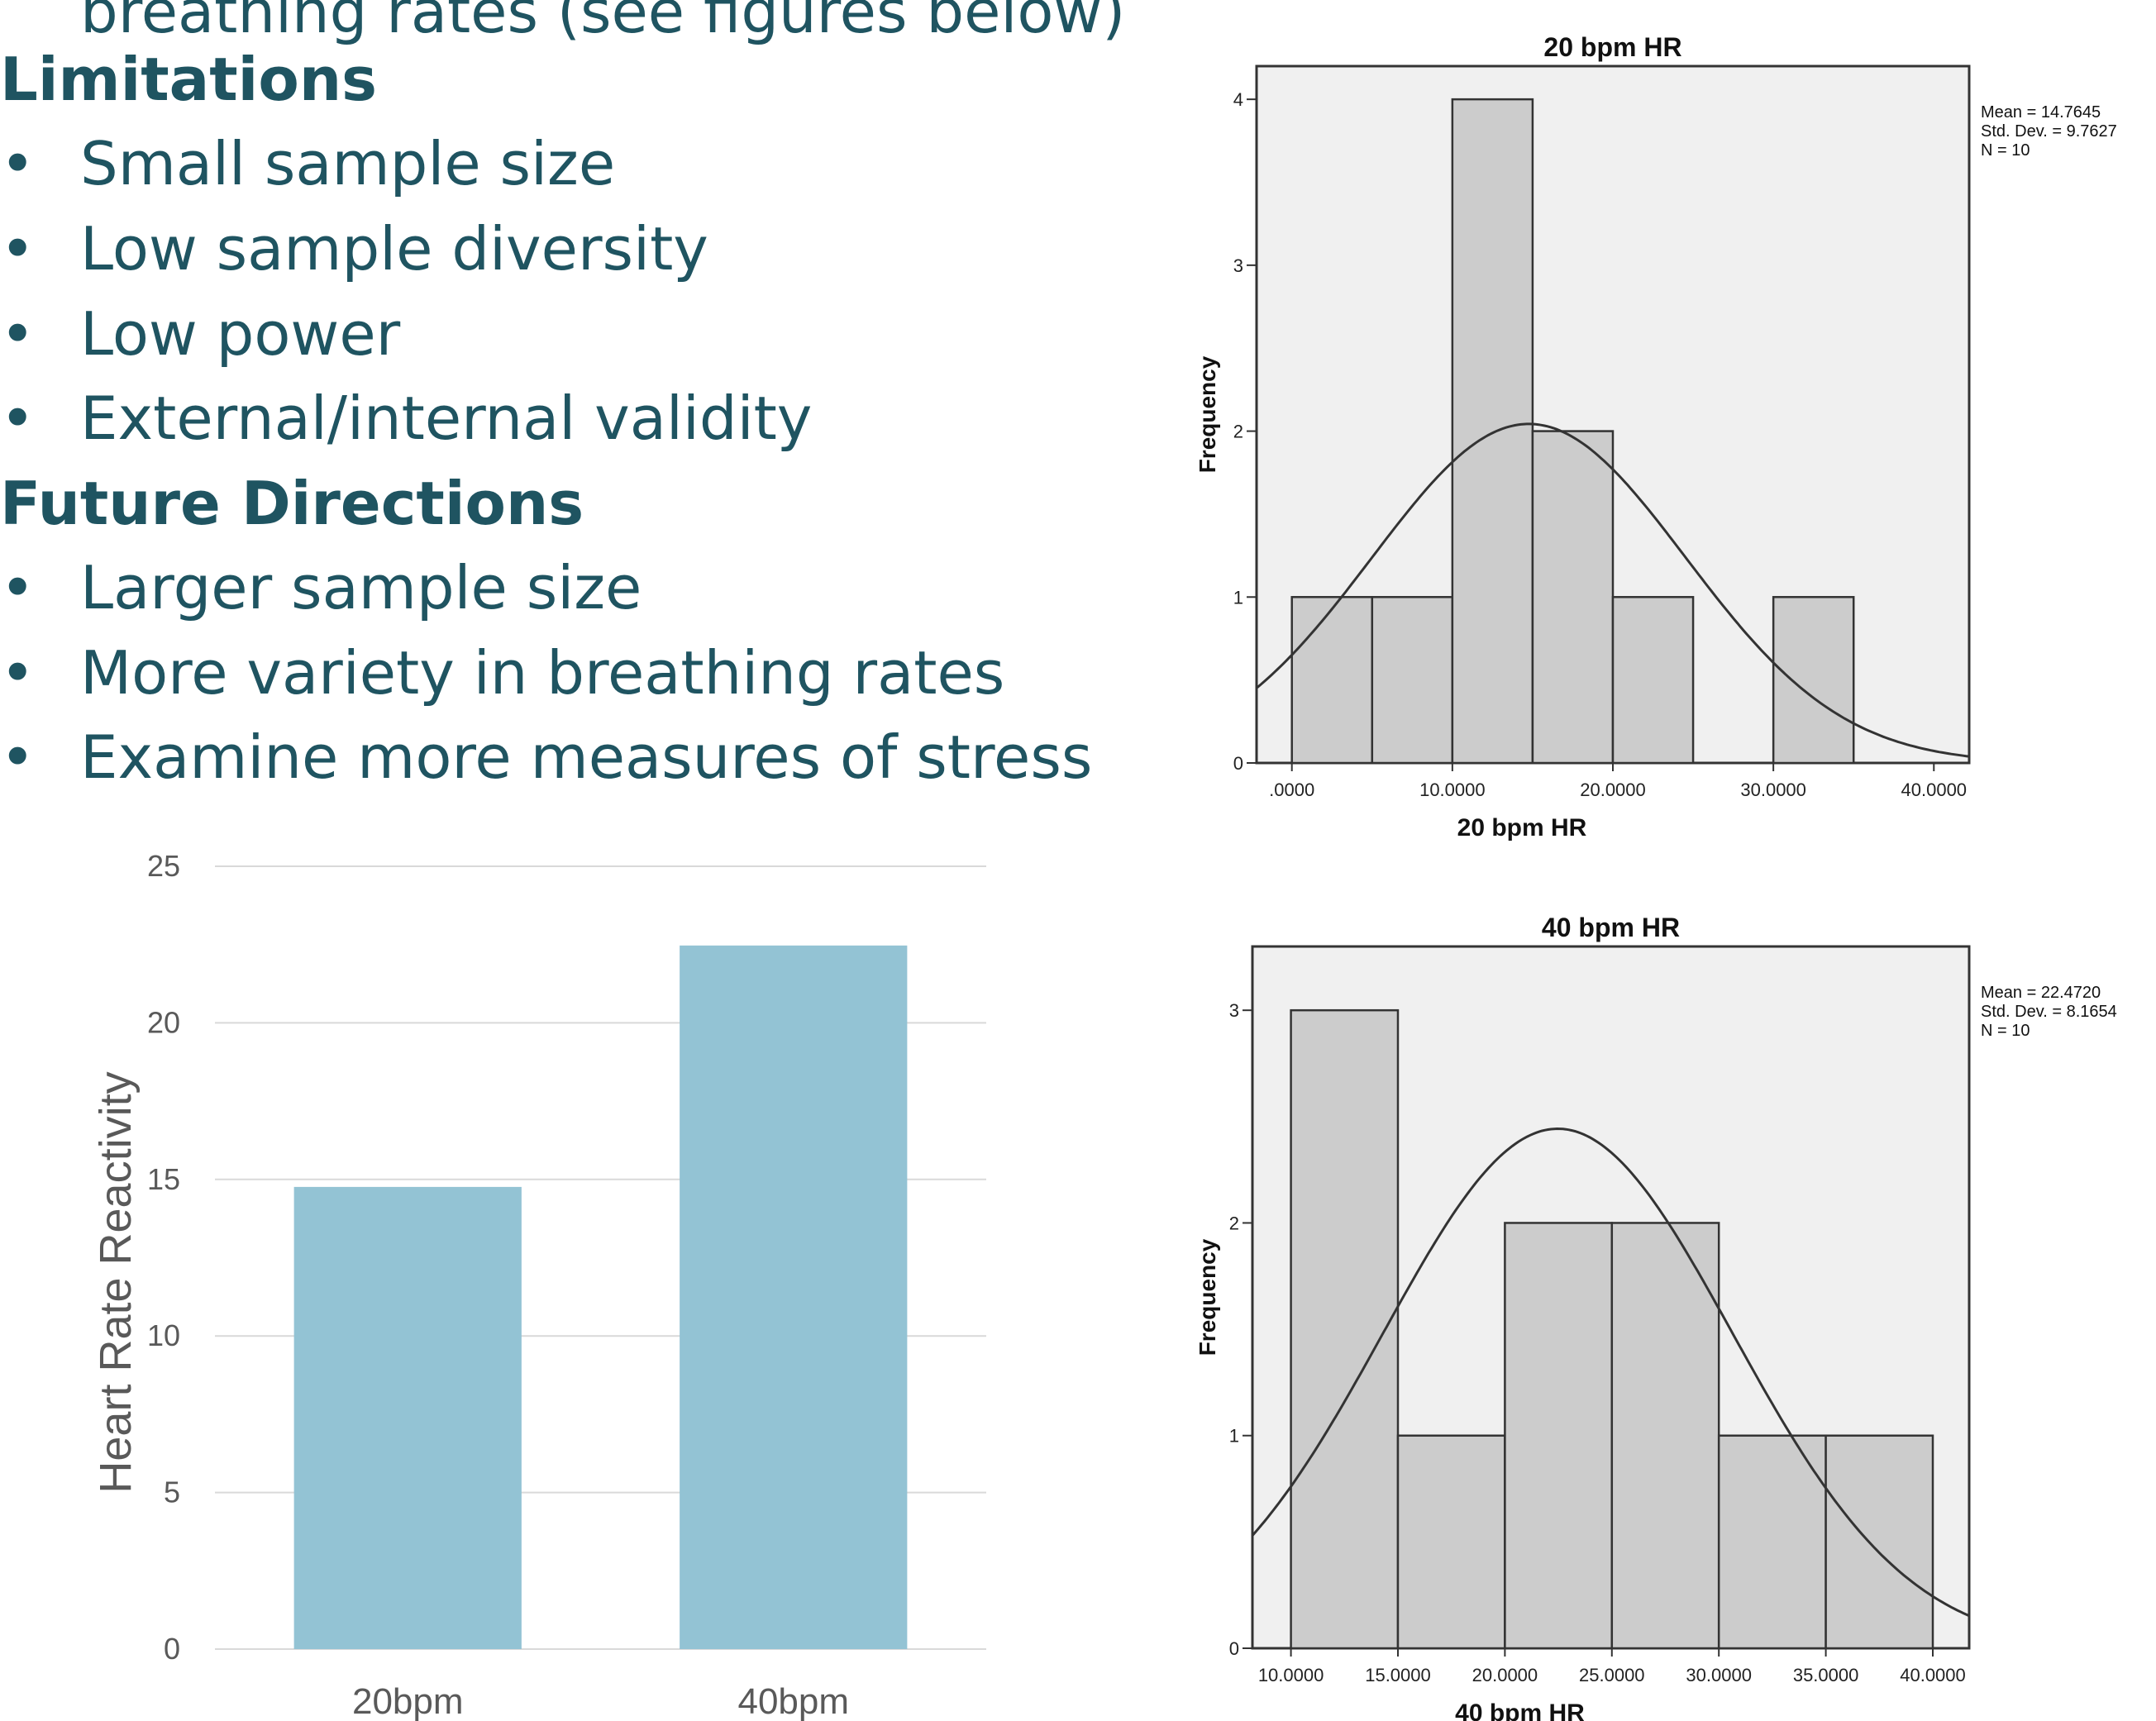  What do you see at coordinates (292, 503) in the screenshot?
I see `future-directions-heading: Future Directions` at bounding box center [292, 503].